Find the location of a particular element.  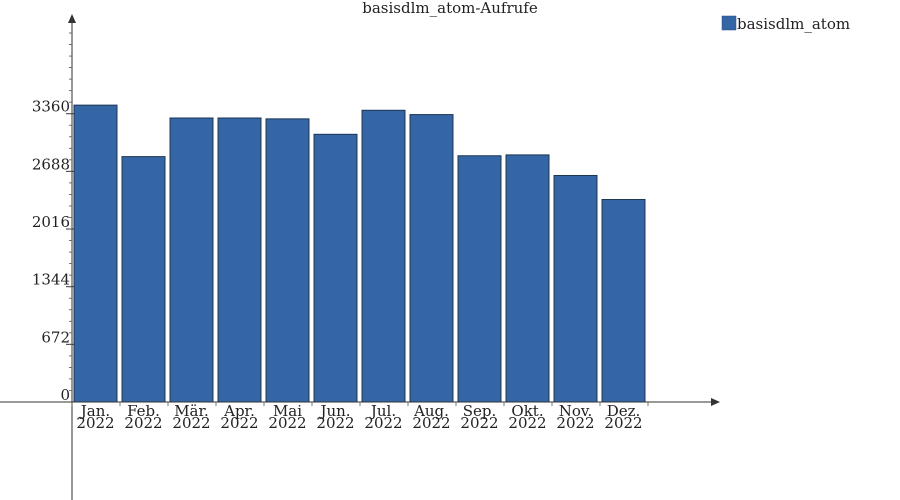

y-axis-arrow is located at coordinates (72, 18).